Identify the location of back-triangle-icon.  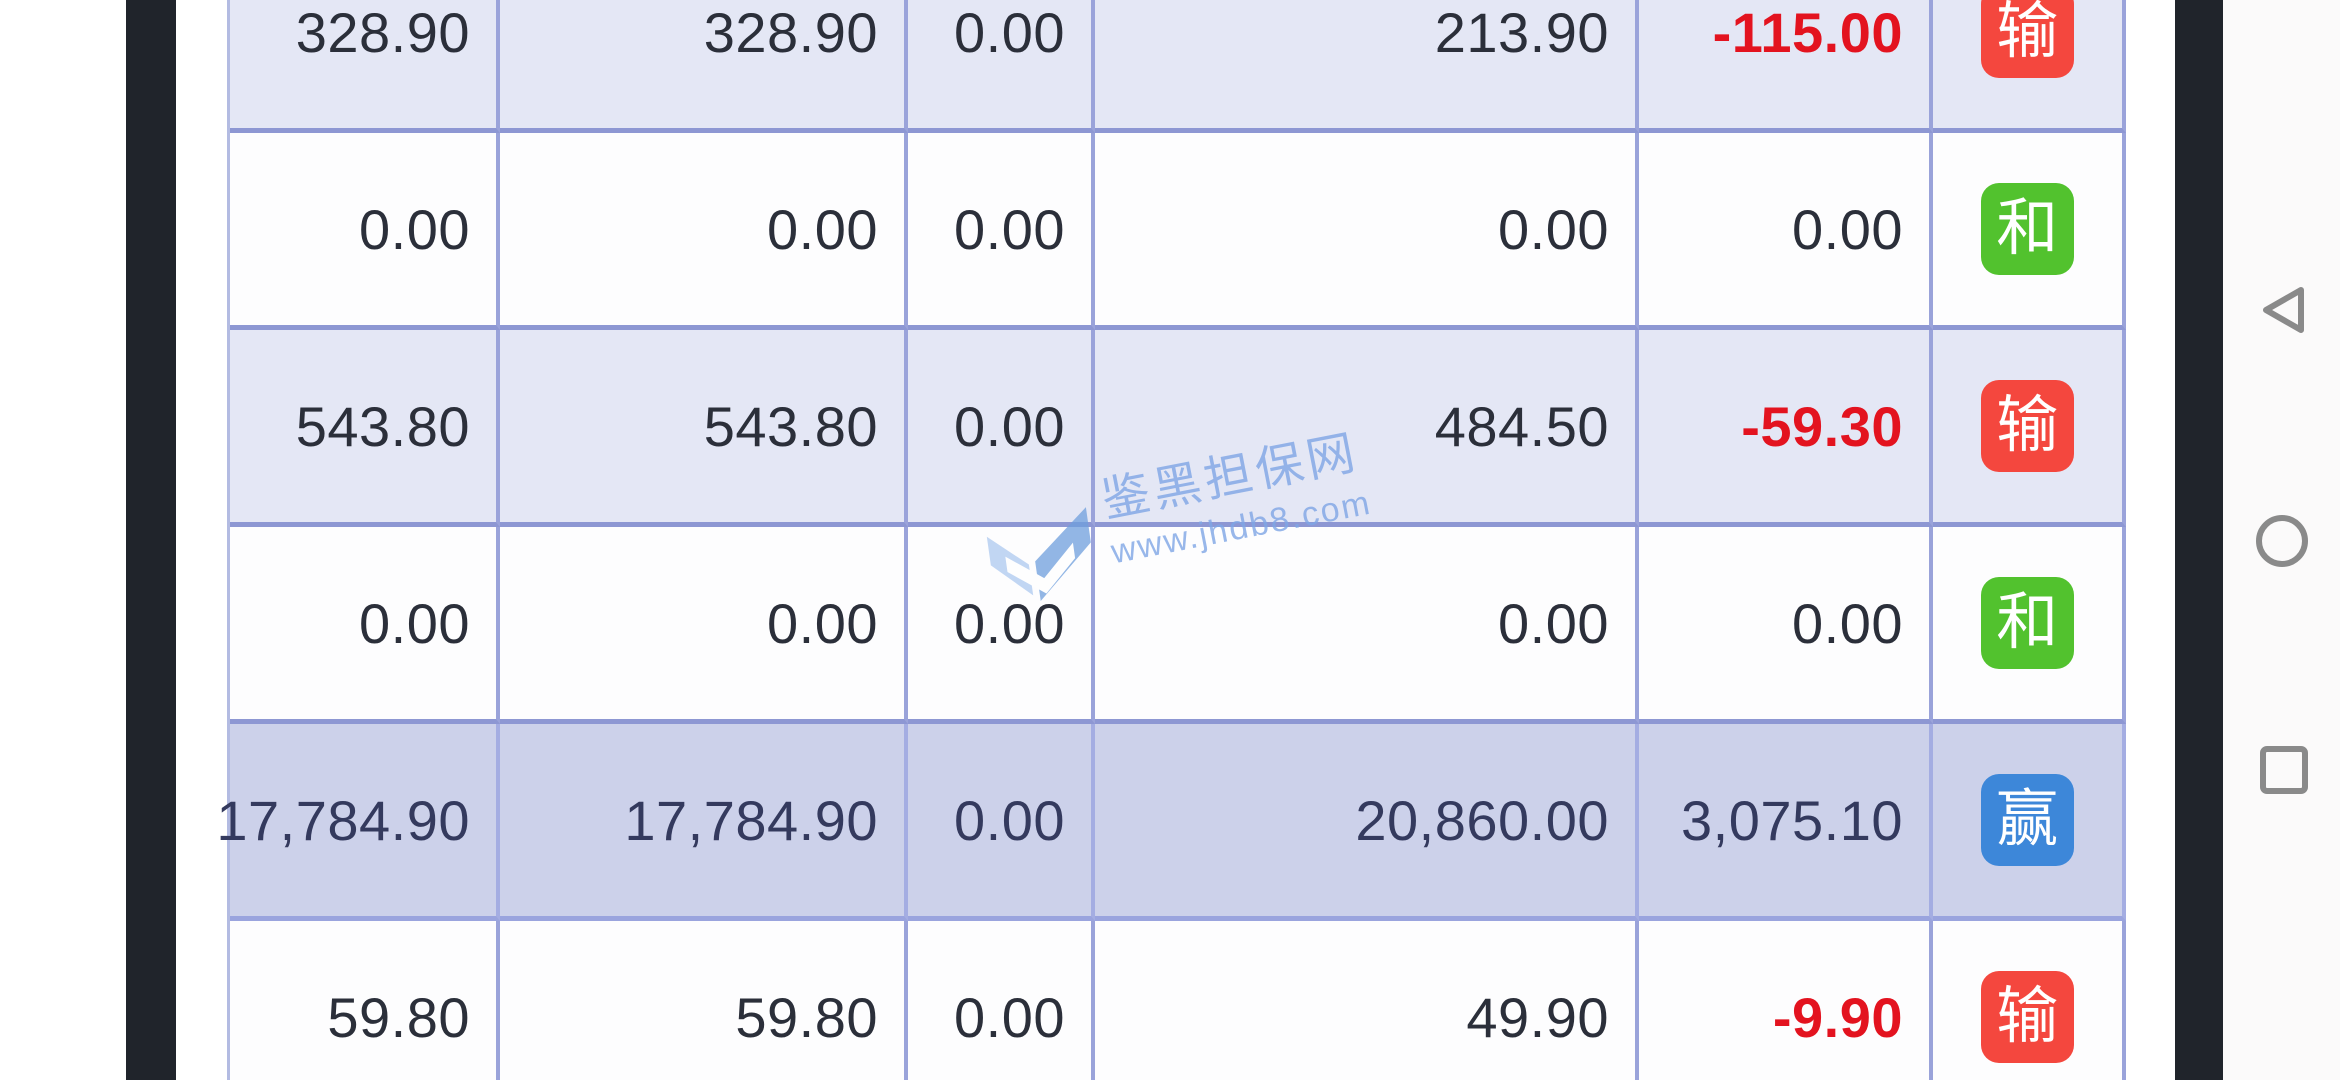
(2283, 310).